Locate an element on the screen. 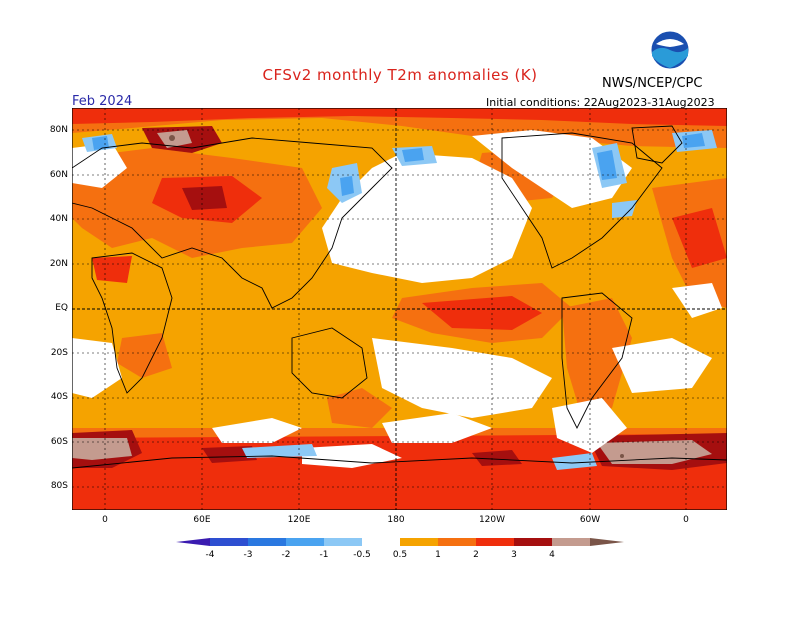  legend-tick-label: 1 is located at coordinates (438, 555).